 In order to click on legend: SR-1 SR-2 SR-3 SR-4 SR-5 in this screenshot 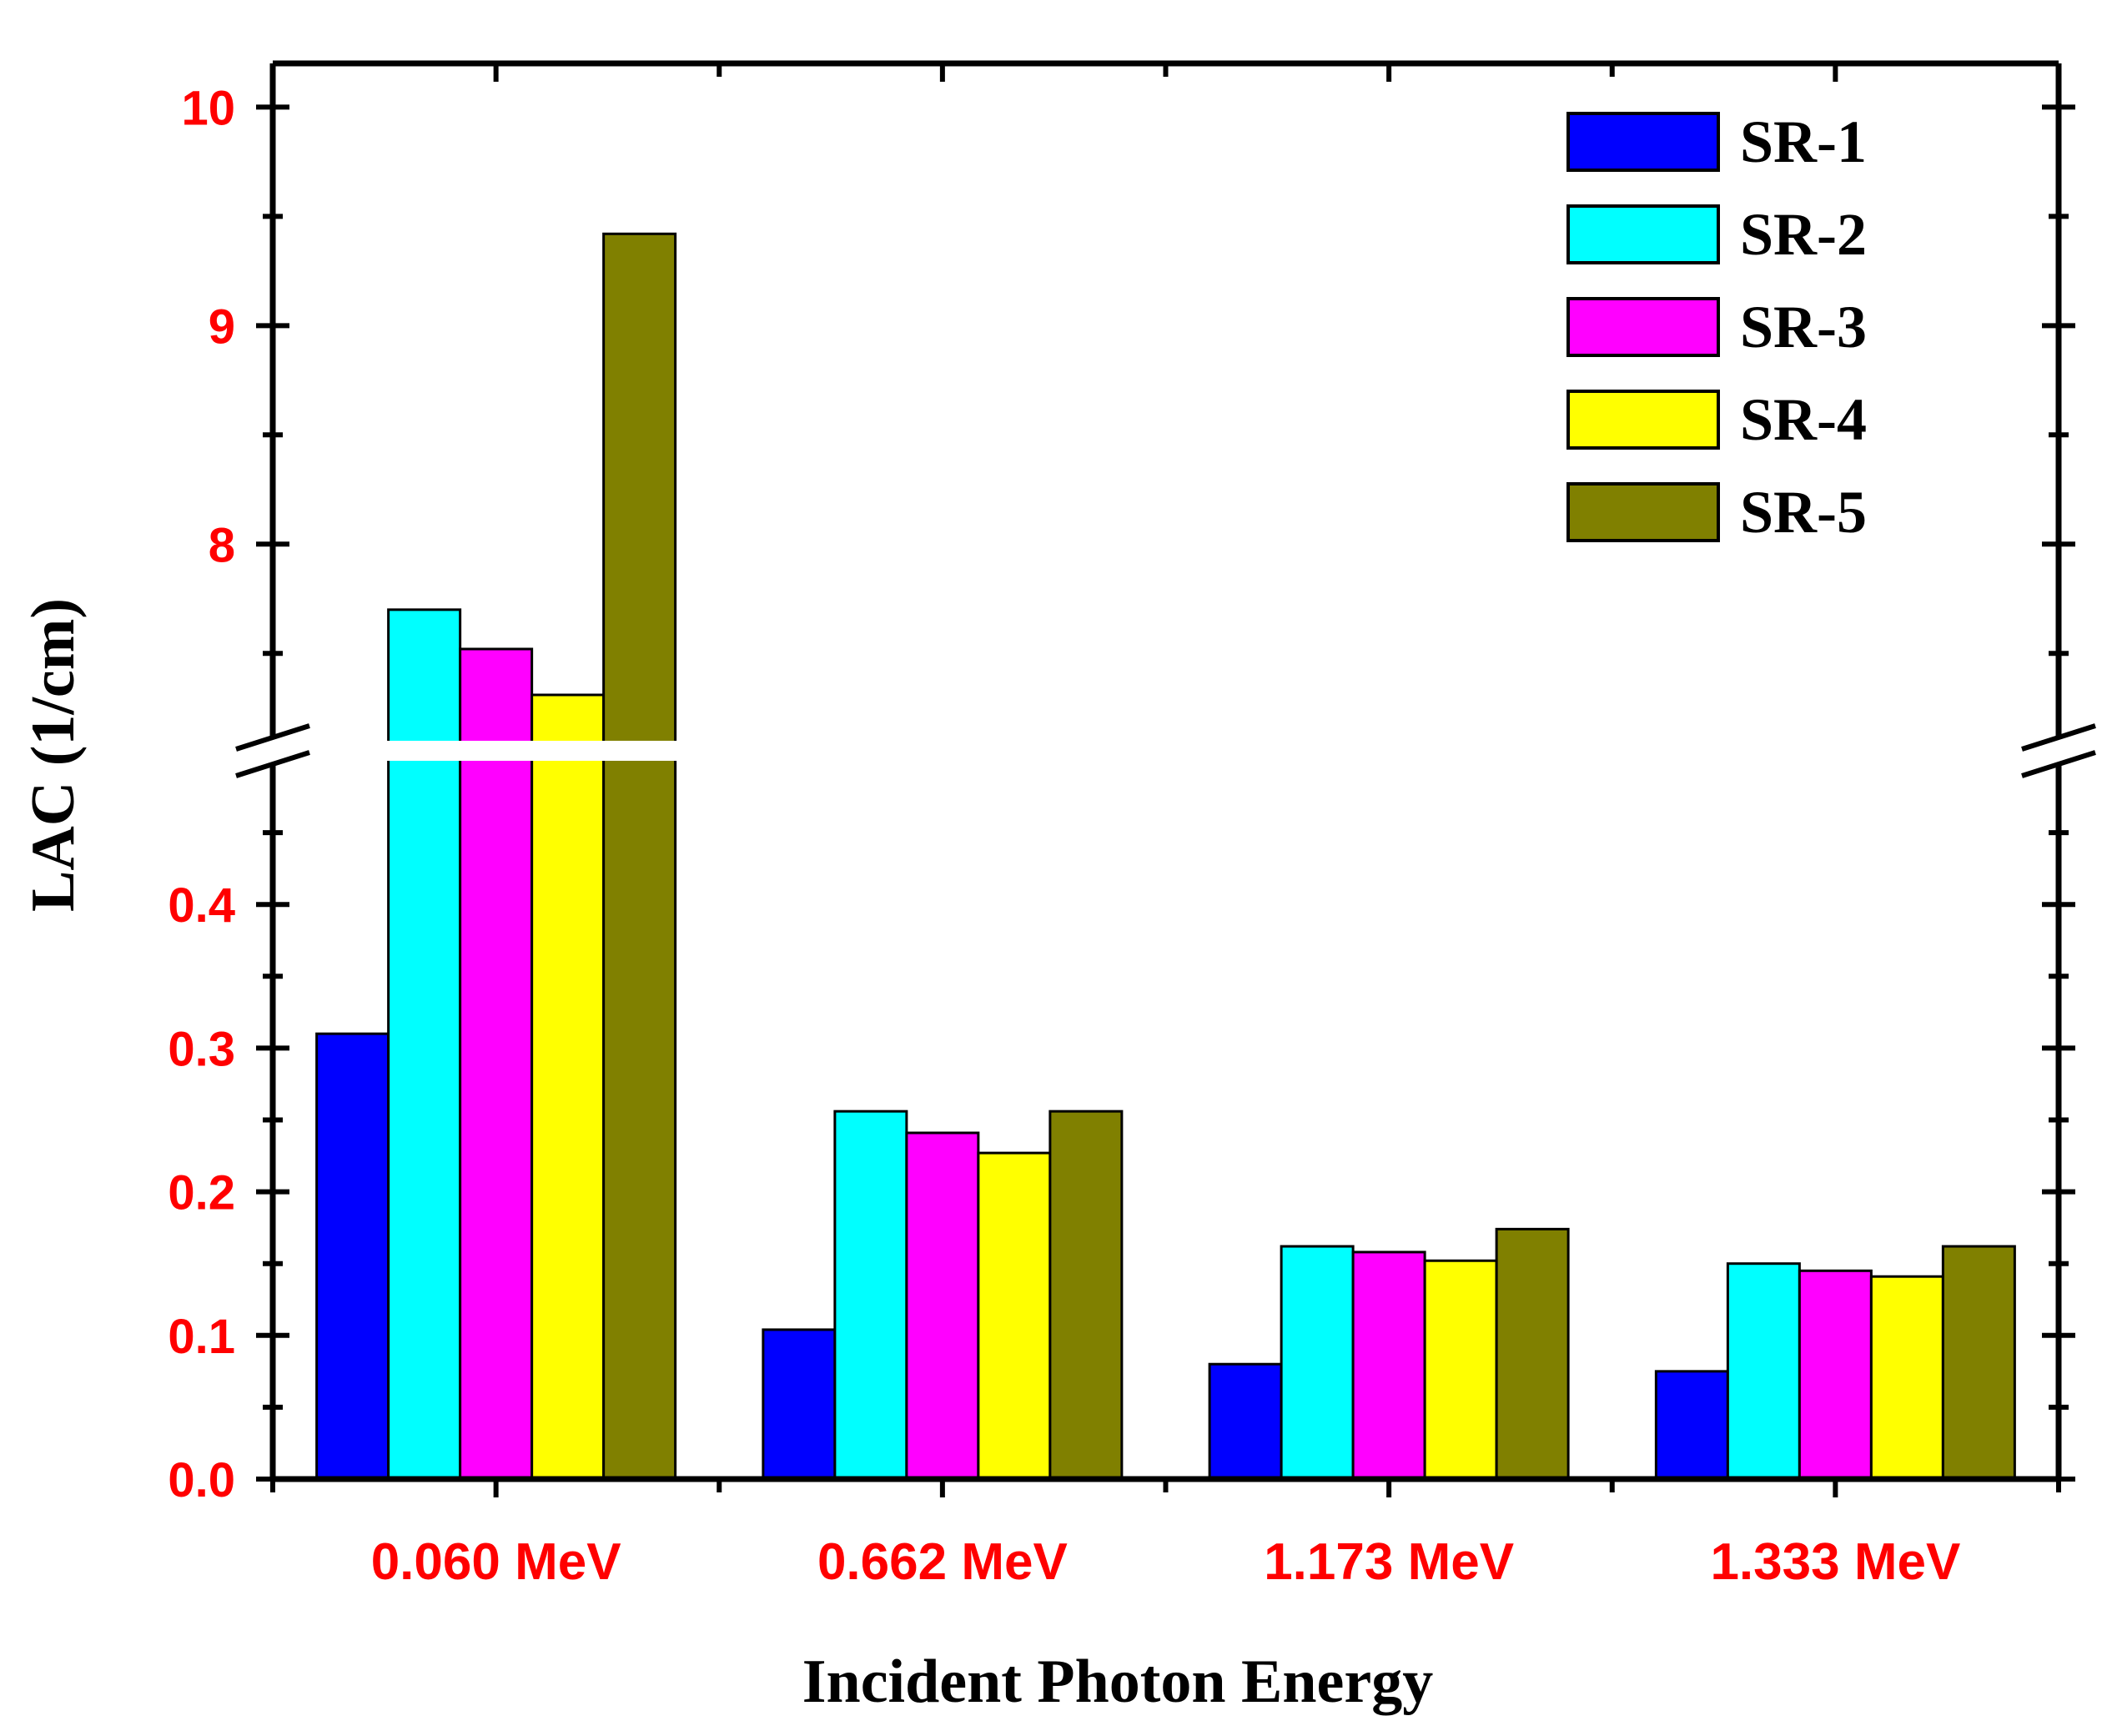, I will do `click(1716, 327)`.